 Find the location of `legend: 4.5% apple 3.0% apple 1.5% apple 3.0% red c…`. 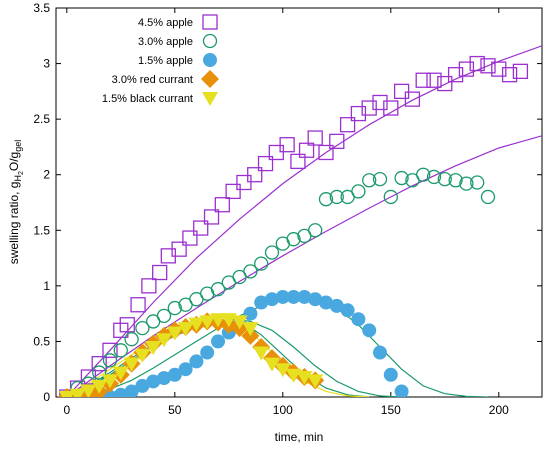

legend: 4.5% apple 3.0% apple 1.5% apple 3.0% red c… is located at coordinates (160, 60).